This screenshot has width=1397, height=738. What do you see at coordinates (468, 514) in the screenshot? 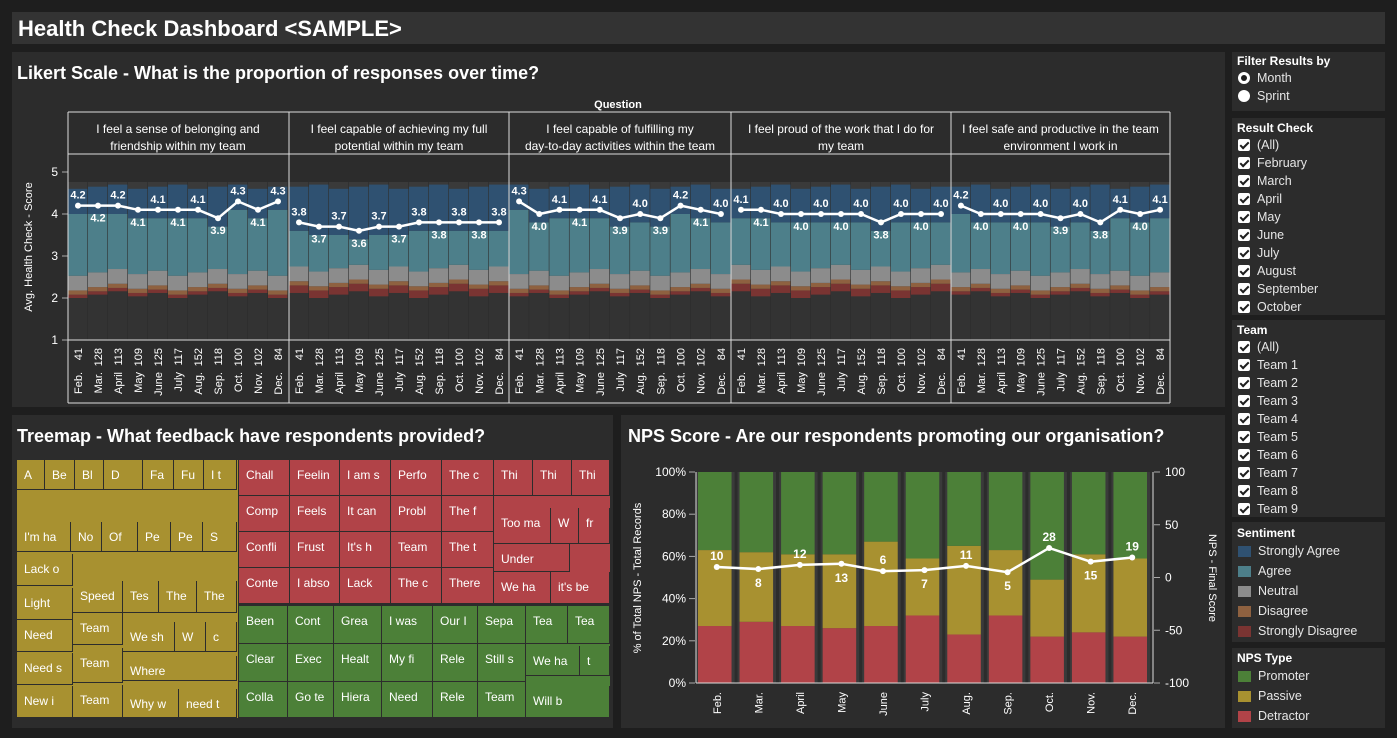
I see `treemap-cell-detractor: The f` at bounding box center [468, 514].